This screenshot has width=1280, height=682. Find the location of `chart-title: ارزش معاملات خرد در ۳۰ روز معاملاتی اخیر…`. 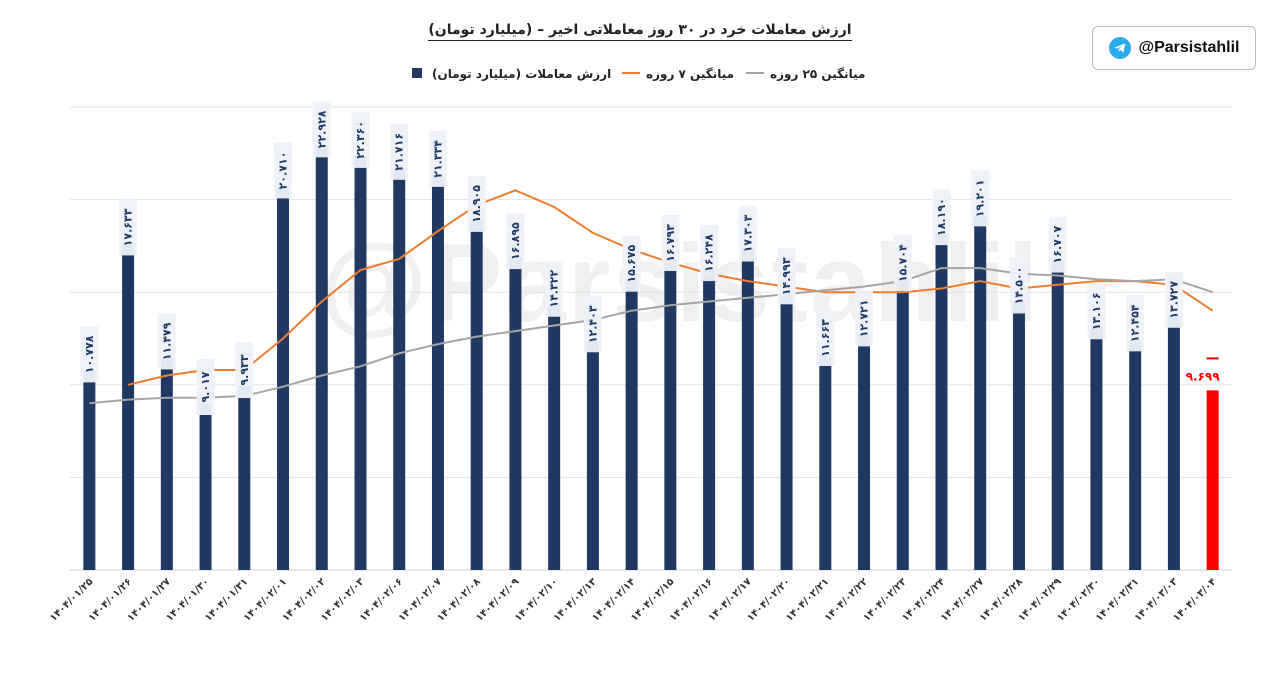

chart-title: ارزش معاملات خرد در ۳۰ روز معاملاتی اخیر… is located at coordinates (640, 31).